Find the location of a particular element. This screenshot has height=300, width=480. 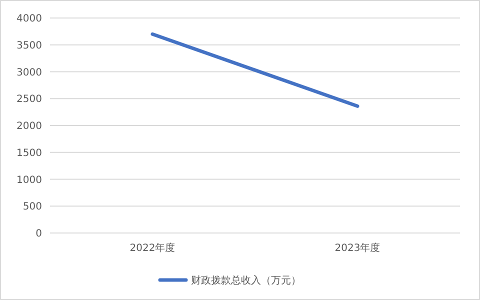

y-tick-label: 3500 is located at coordinates (29, 46).